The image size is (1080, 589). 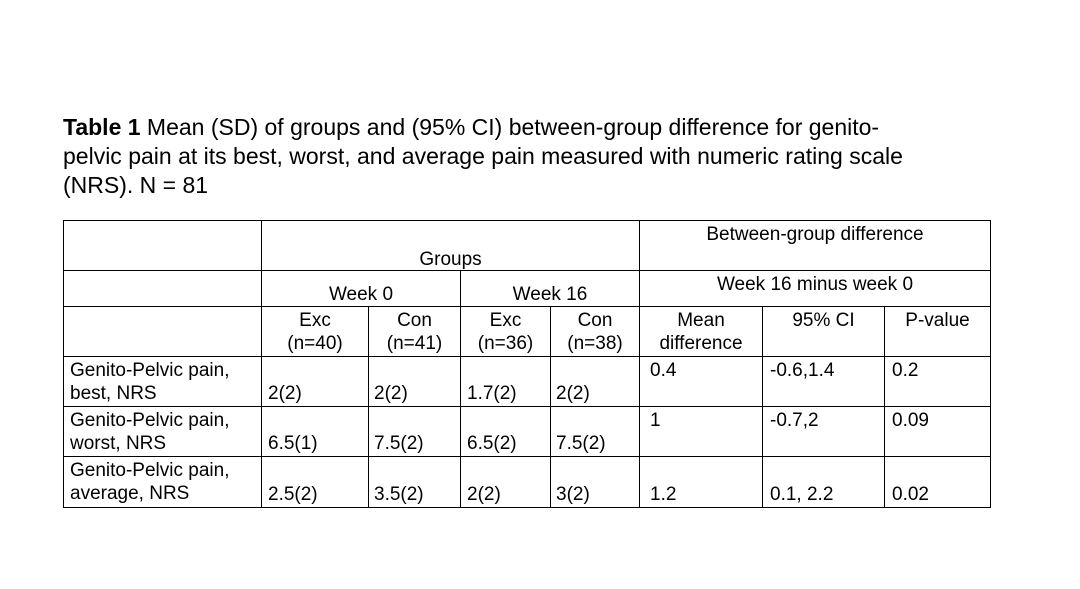 I want to click on header-week0-con-line2: (n=41), so click(x=414, y=343).